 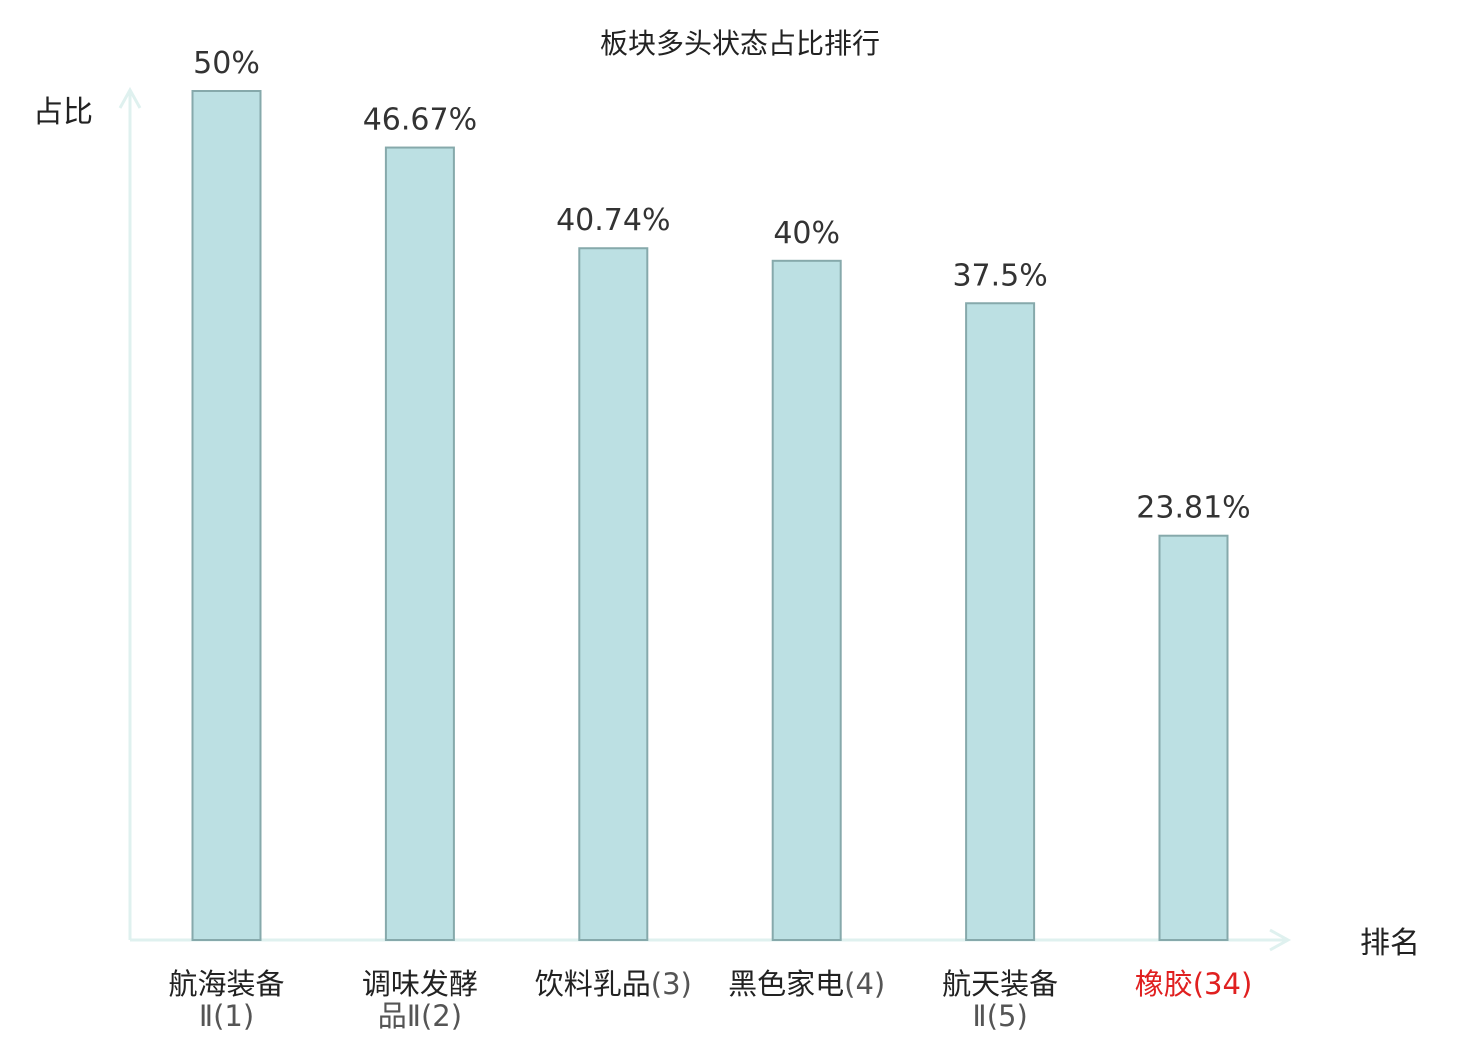 I want to click on x-tick-label-0: 航海装备 Ⅱ(1), so click(x=226, y=1000).